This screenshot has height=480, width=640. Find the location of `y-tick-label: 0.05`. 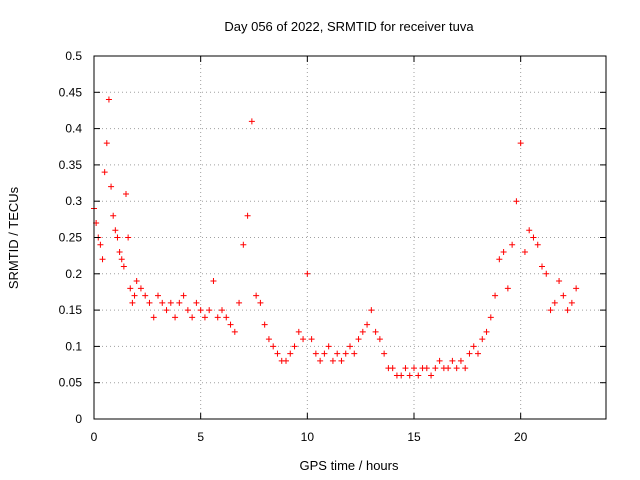

y-tick-label: 0.05 is located at coordinates (71, 383).